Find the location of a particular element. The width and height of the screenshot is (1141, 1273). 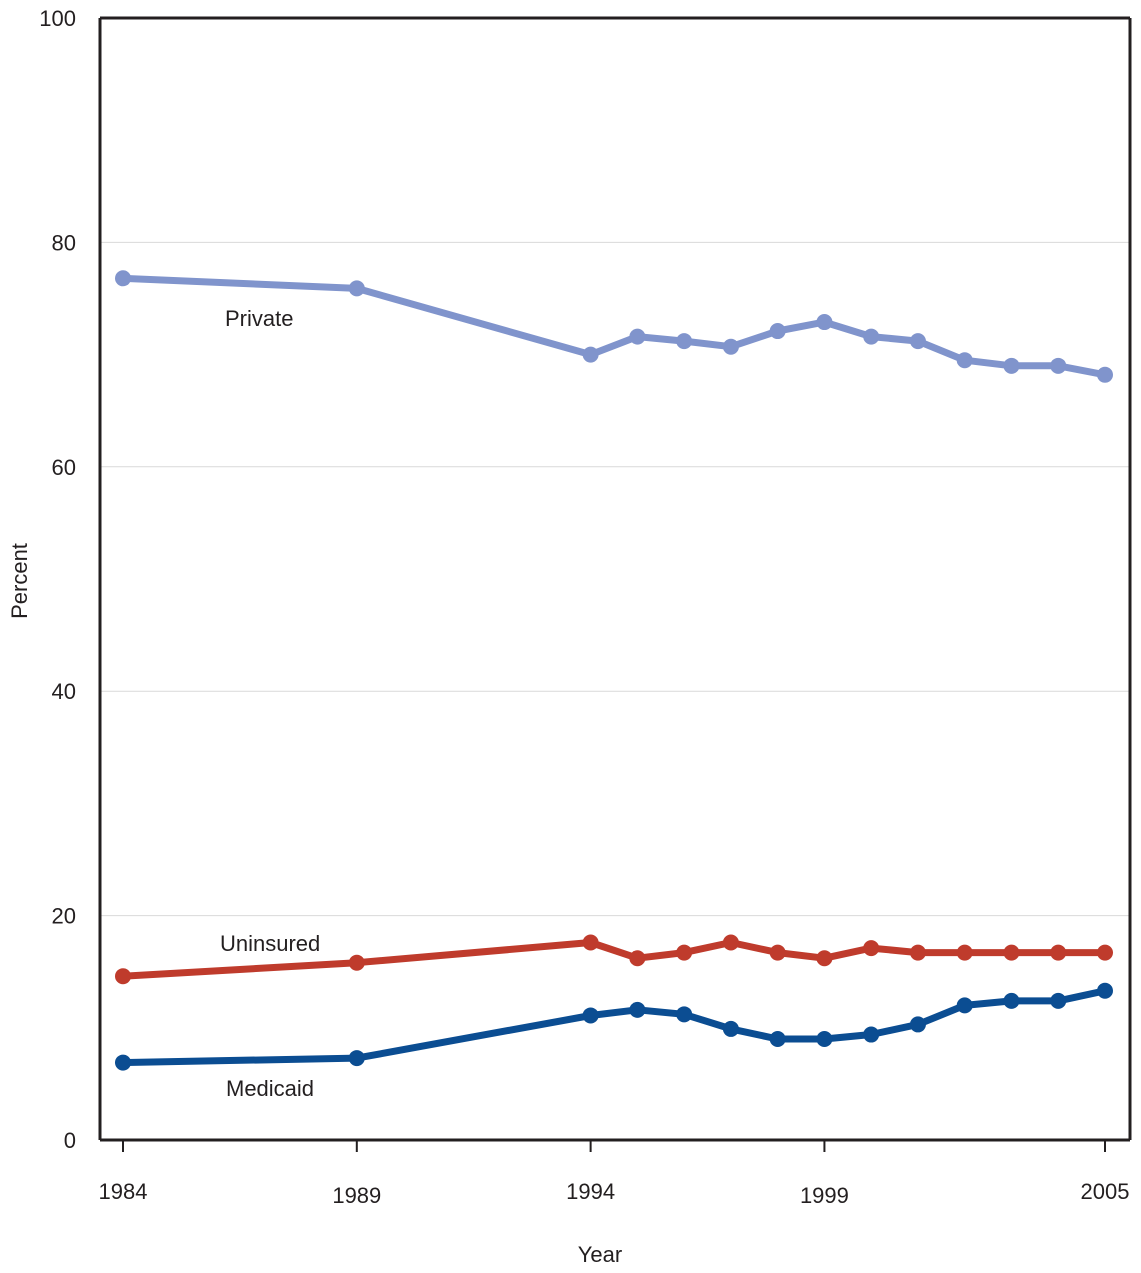

series-label-private: Private is located at coordinates (259, 318).